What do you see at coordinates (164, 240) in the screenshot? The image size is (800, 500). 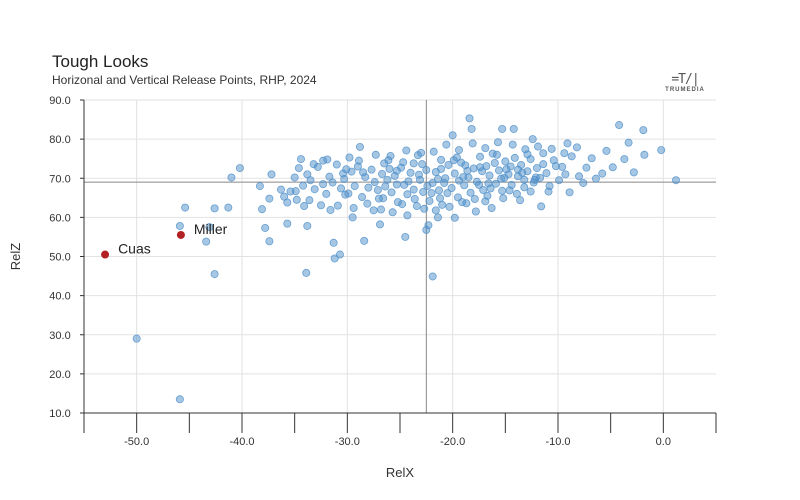 I see `highlighted-points: Cuas Miller` at bounding box center [164, 240].